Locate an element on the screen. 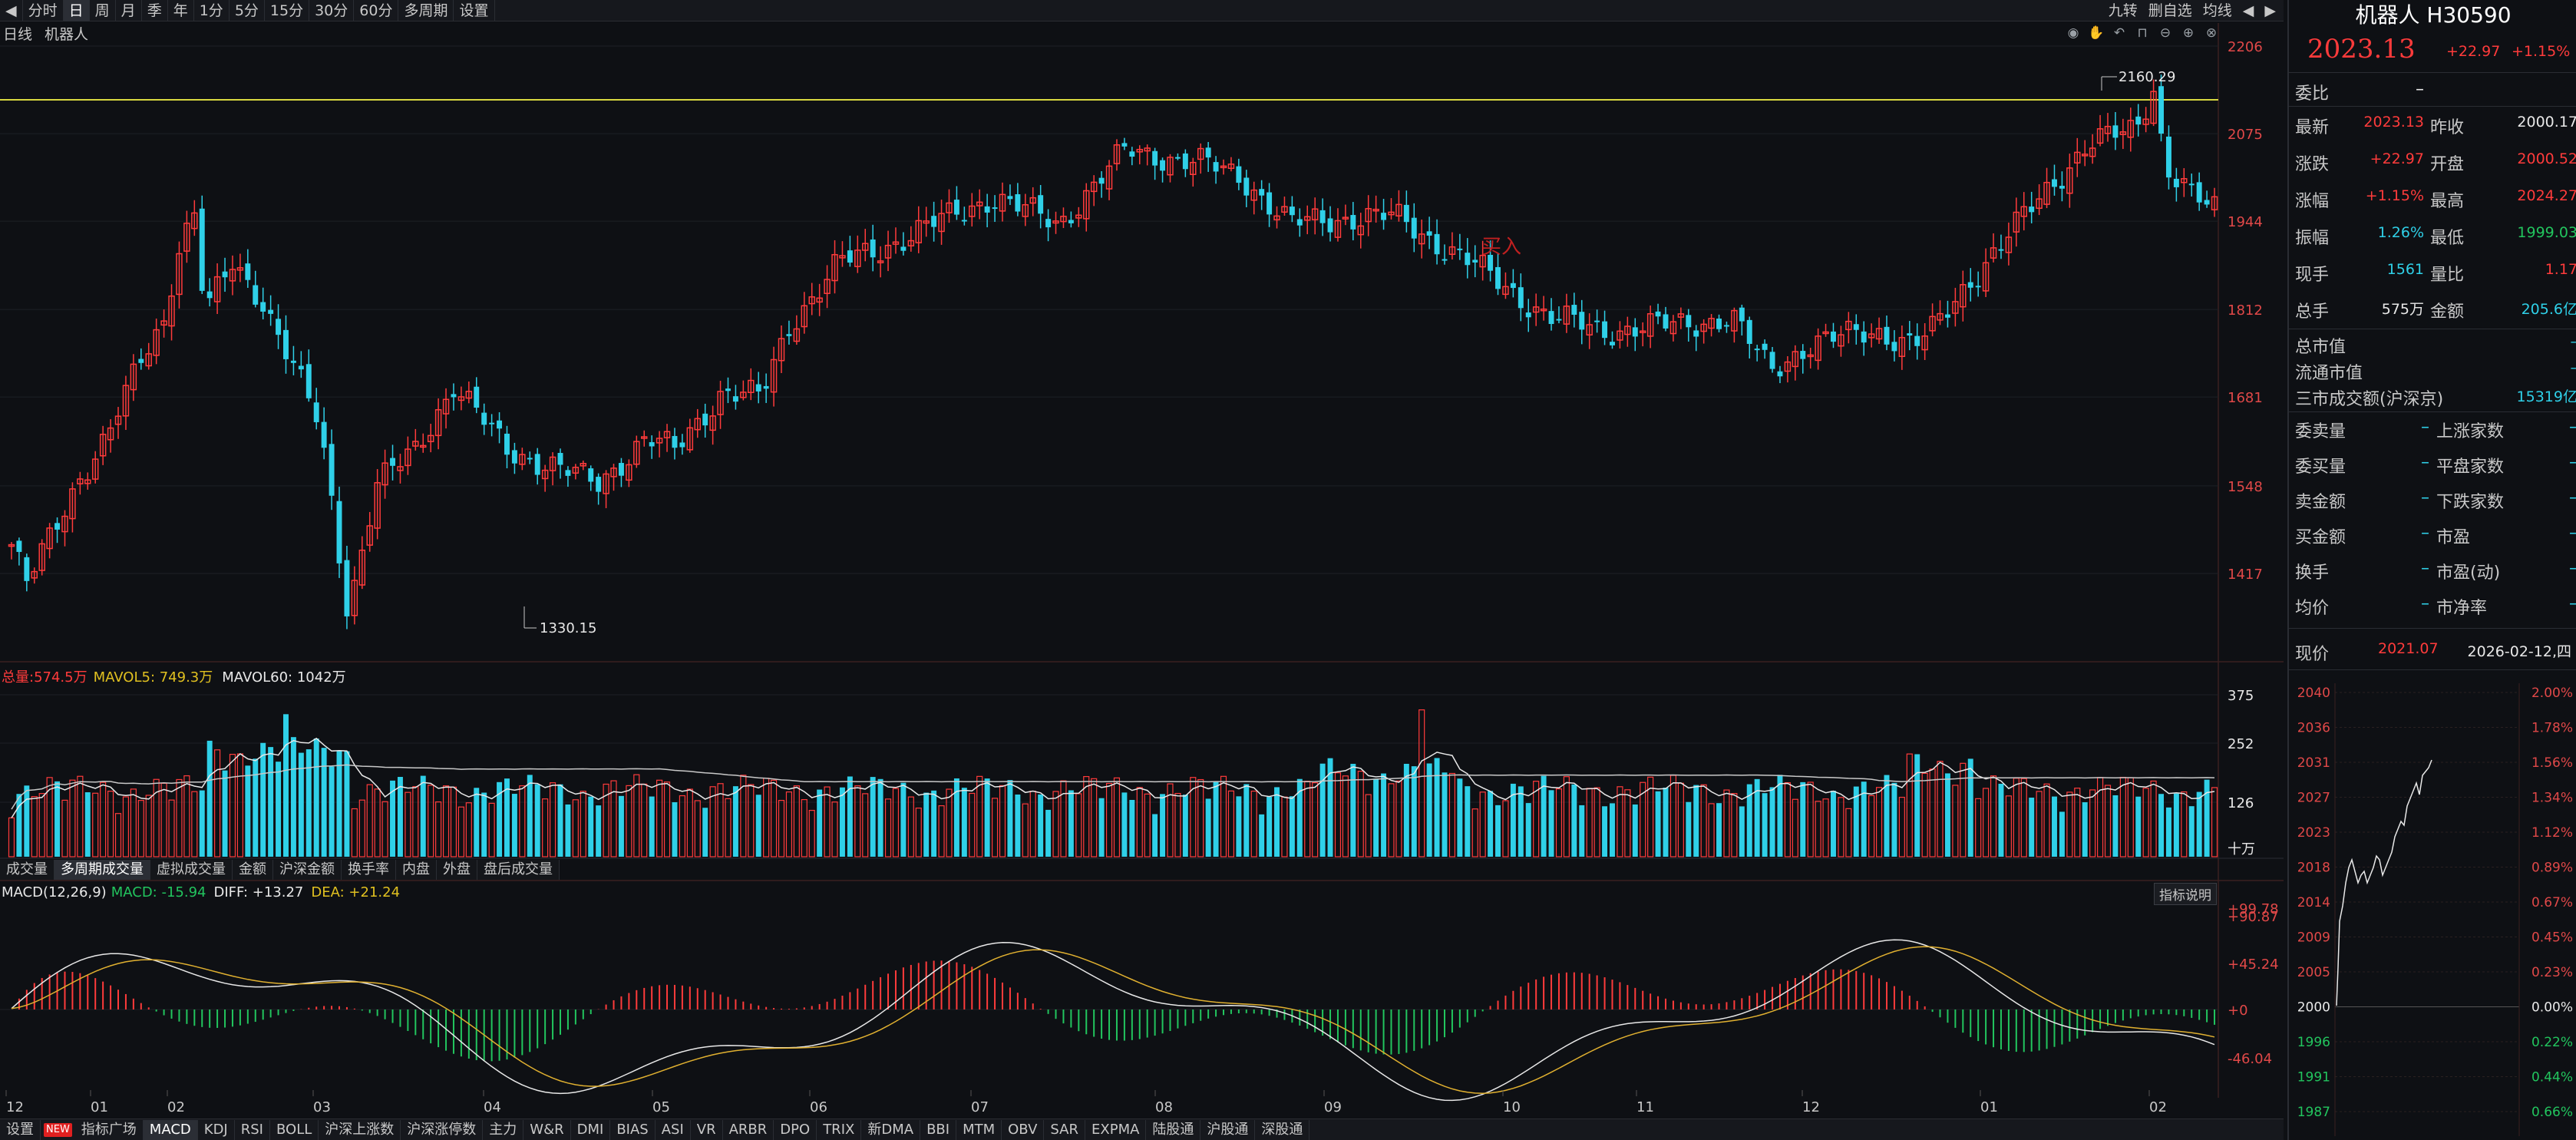  remove-favorite-button: 删自选 is located at coordinates (2170, 10).